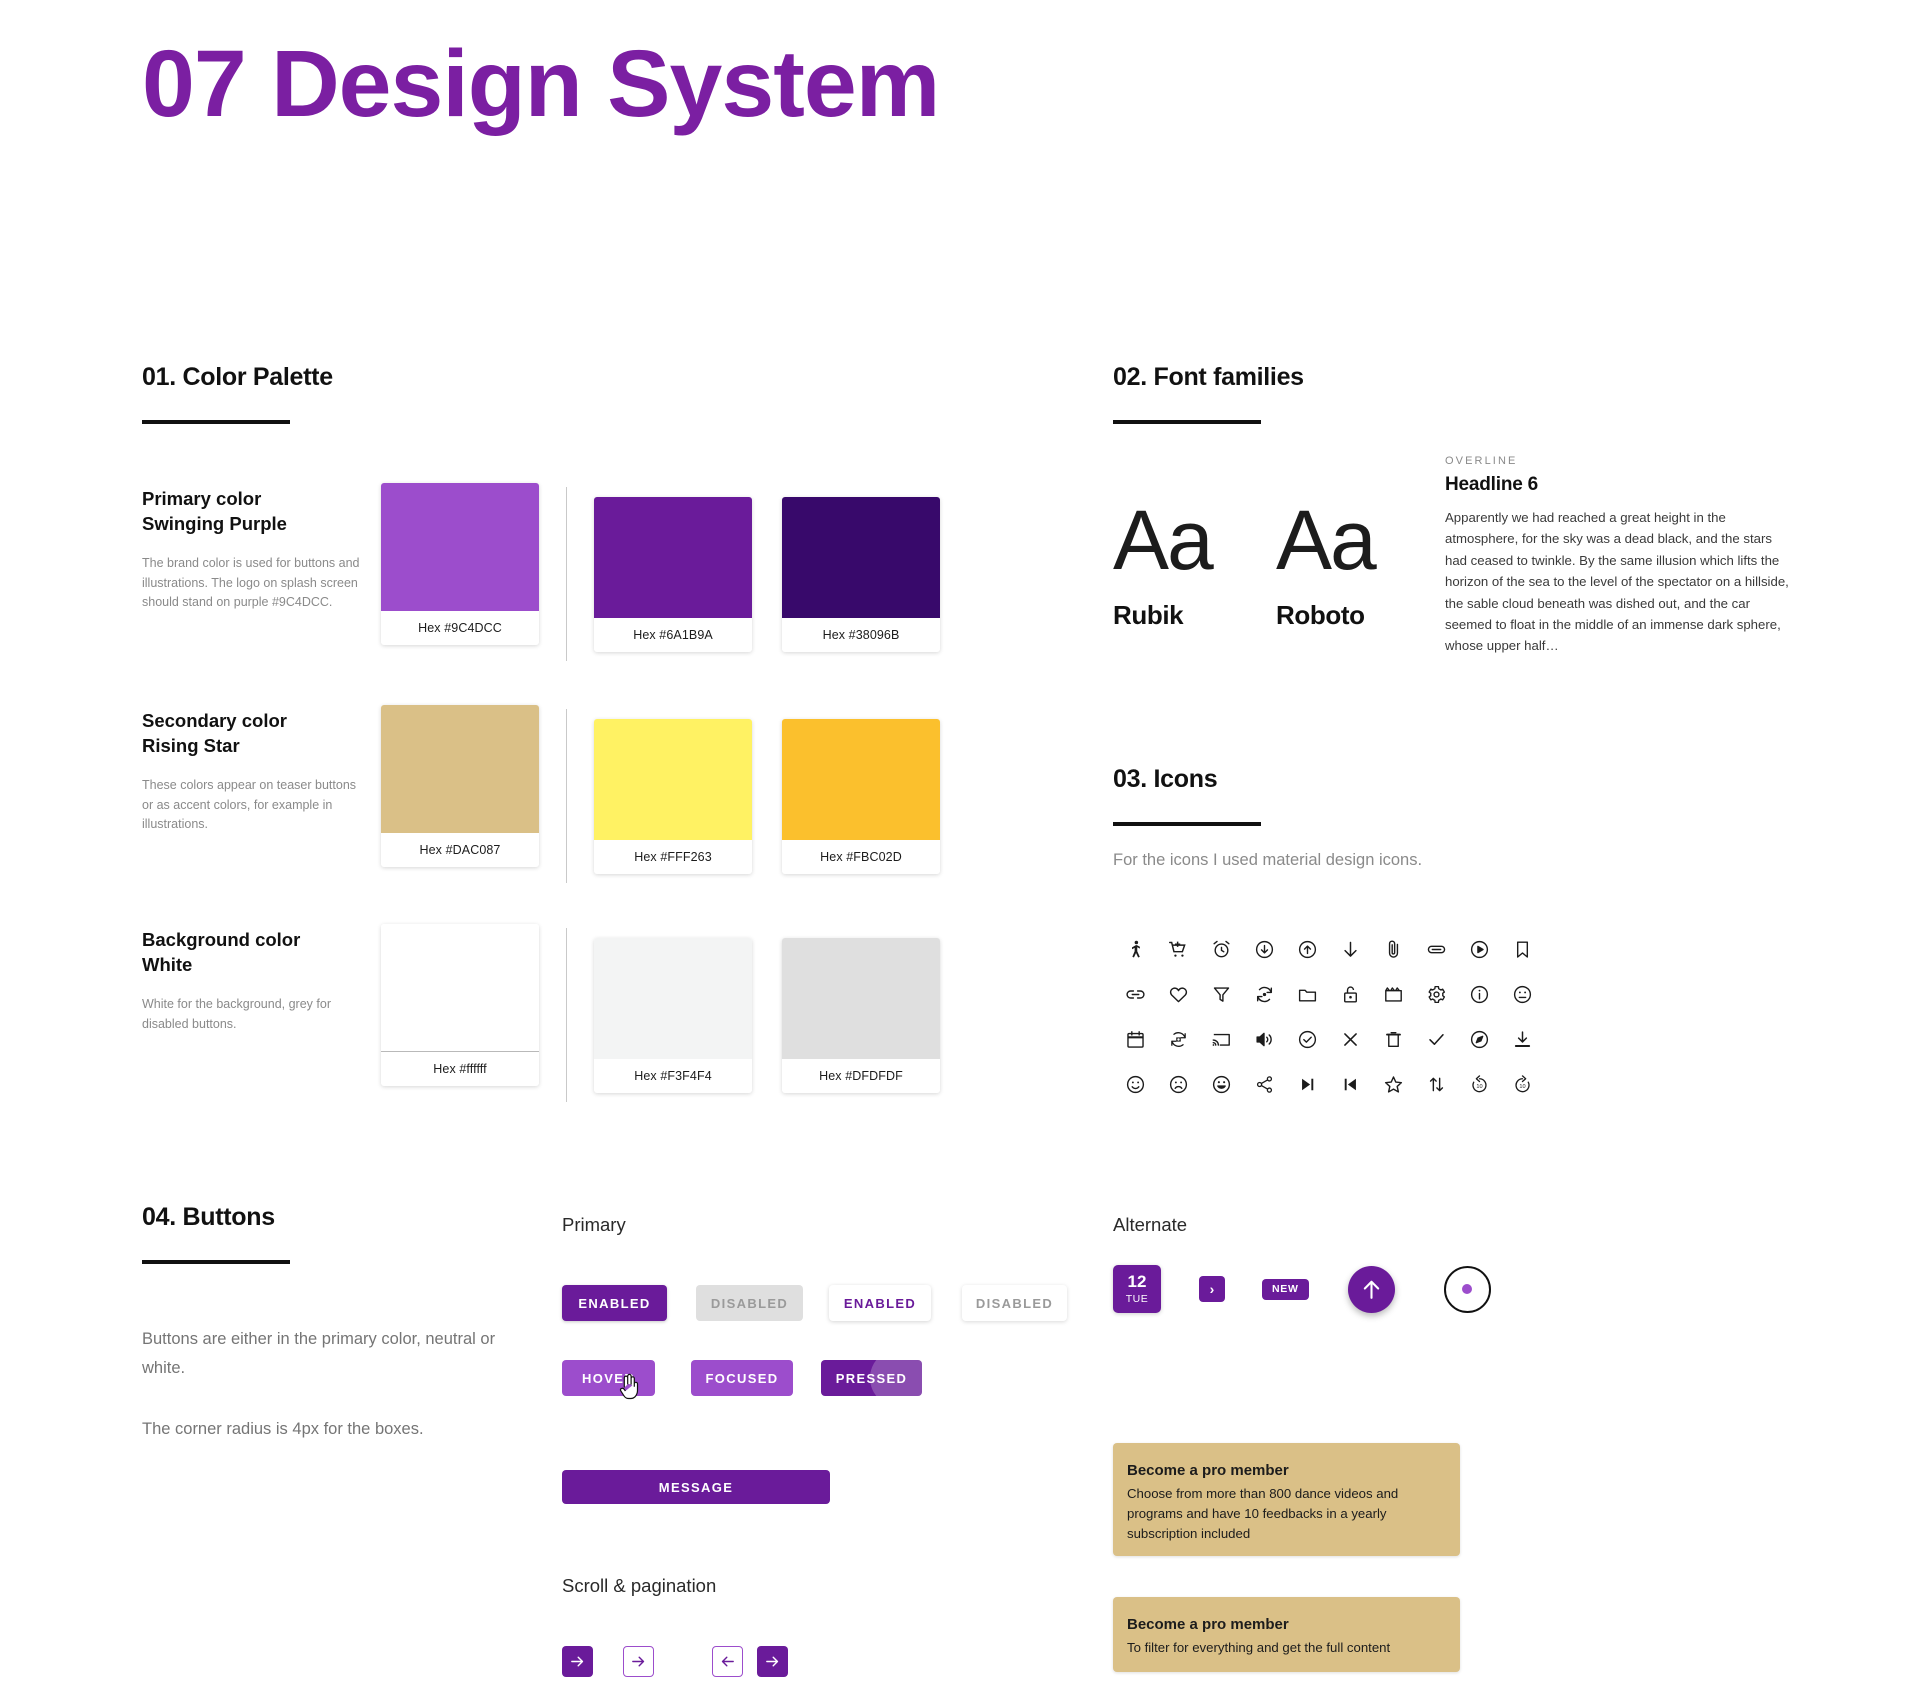  Describe the element at coordinates (861, 857) in the screenshot. I see `swatch-hex-label: Hex #FBC02D` at that location.